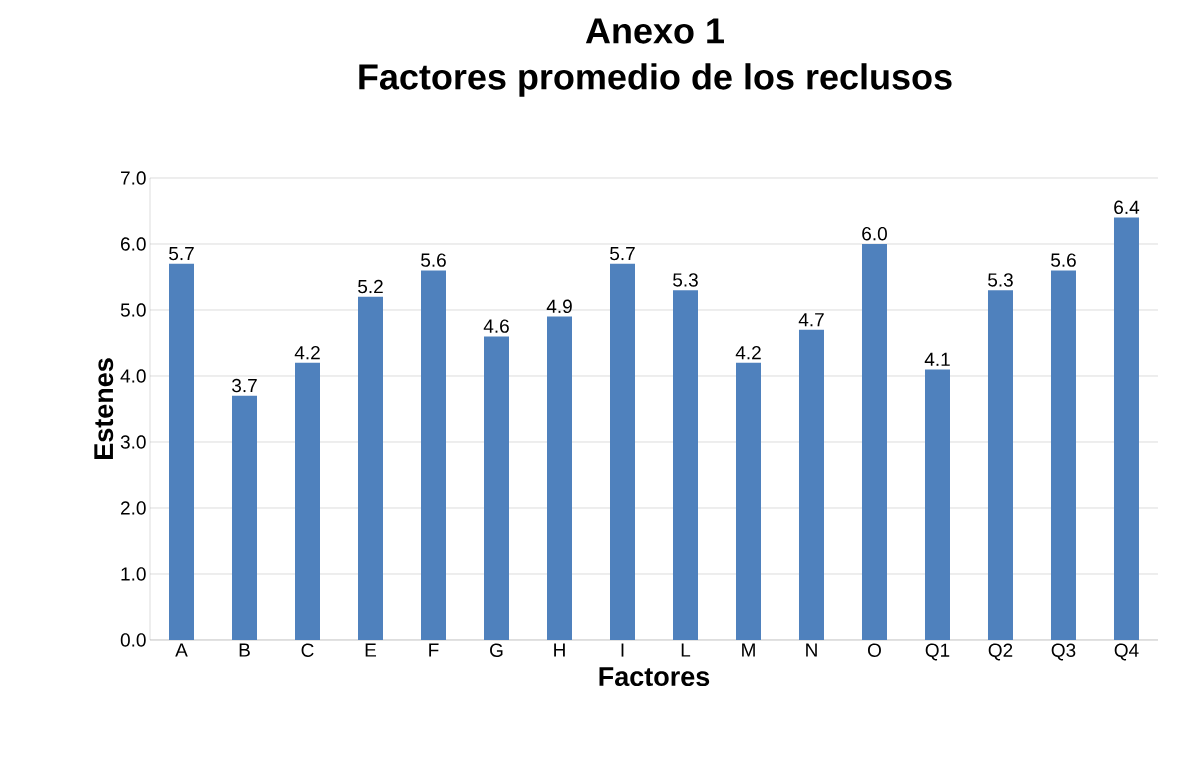 This screenshot has width=1178, height=775. I want to click on x-tick-label: G, so click(496, 650).